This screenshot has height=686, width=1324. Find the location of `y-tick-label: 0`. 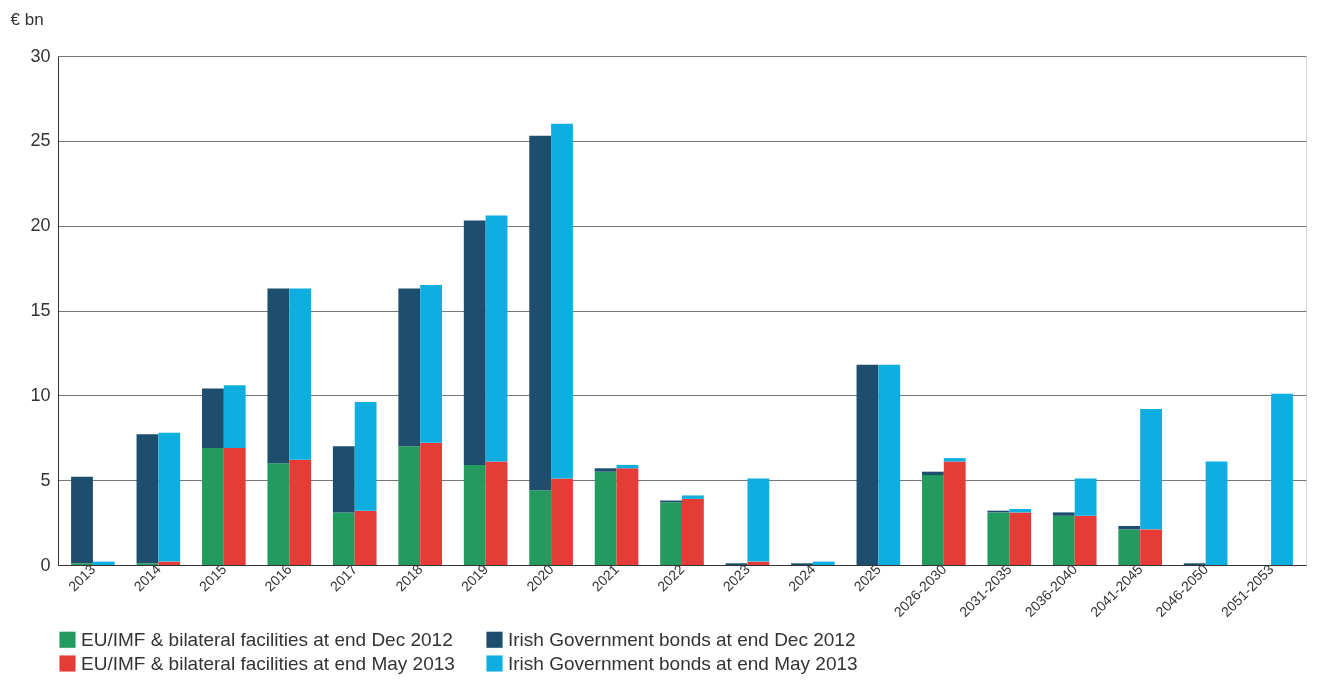

y-tick-label: 0 is located at coordinates (45, 564).